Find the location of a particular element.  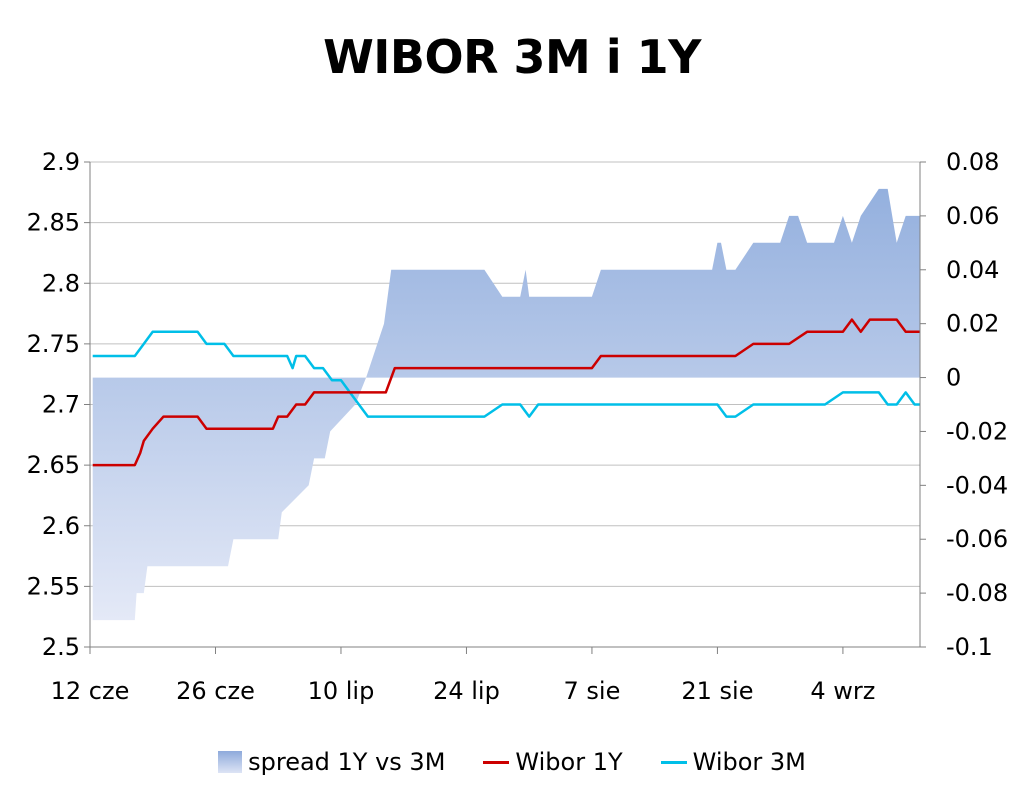

legend-item-wibor-1y: Wibor 1Y is located at coordinates (553, 762).